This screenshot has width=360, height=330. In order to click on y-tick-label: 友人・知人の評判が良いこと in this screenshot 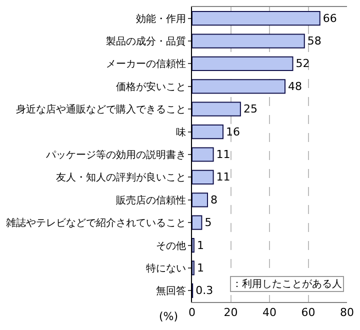, I will do `click(121, 178)`.